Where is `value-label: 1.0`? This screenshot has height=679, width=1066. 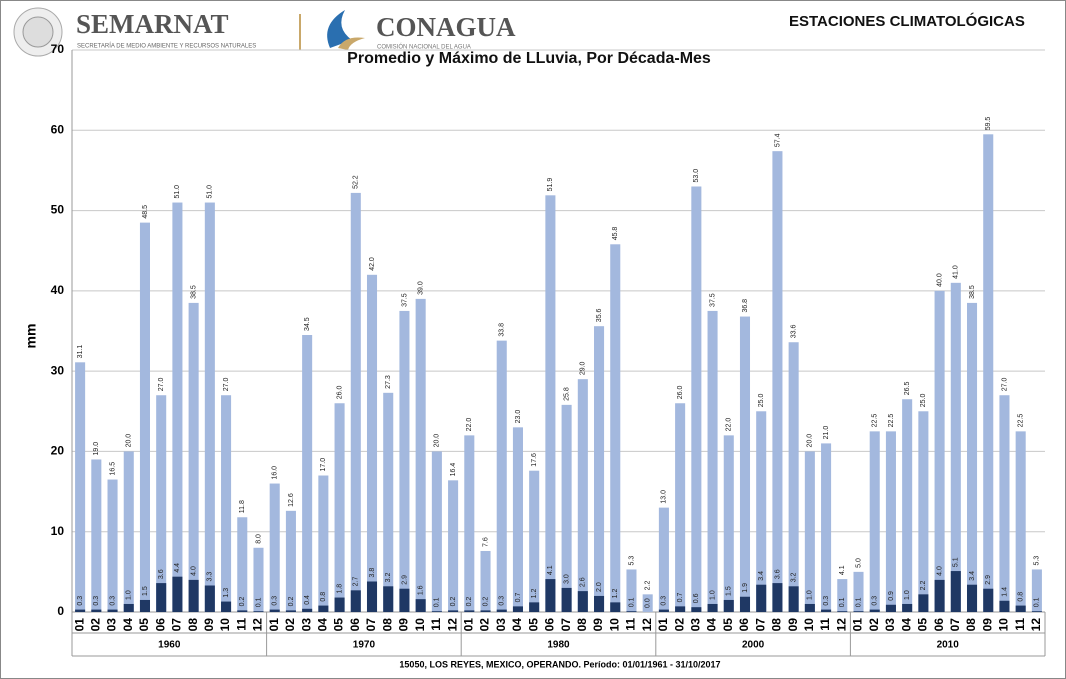 value-label: 1.0 is located at coordinates (712, 595).